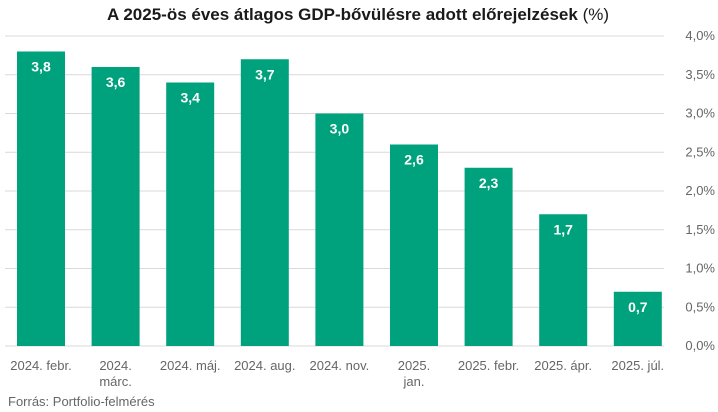 This screenshot has width=718, height=412. Describe the element at coordinates (190, 98) in the screenshot. I see `data-label: 3,4` at that location.